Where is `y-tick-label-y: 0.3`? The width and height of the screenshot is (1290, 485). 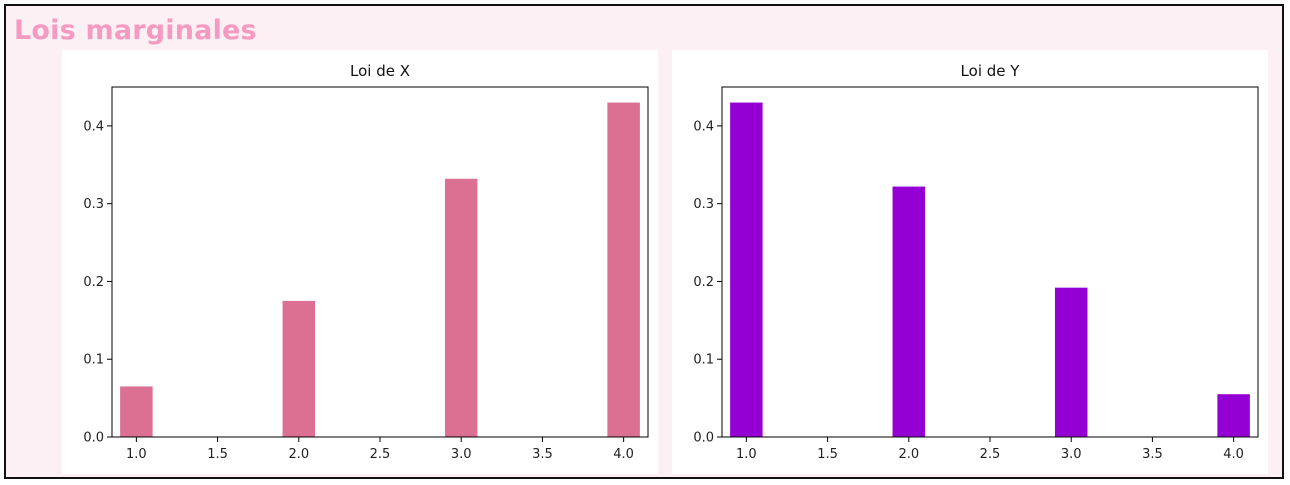 y-tick-label-y: 0.3 is located at coordinates (703, 204).